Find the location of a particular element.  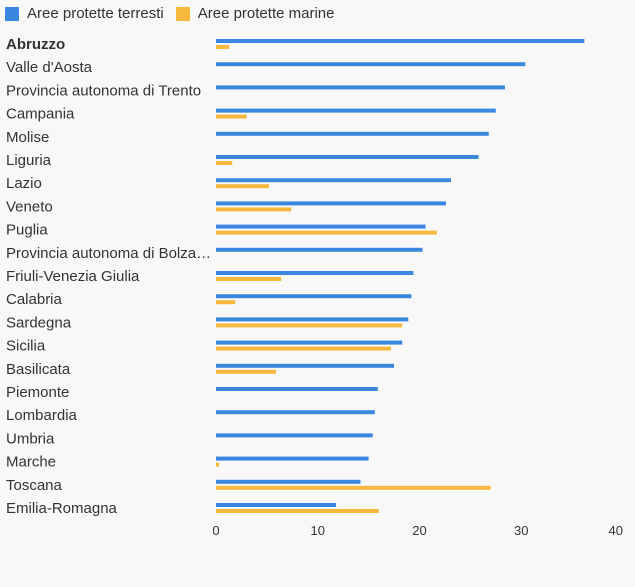

category-label: Calabria is located at coordinates (34, 299).